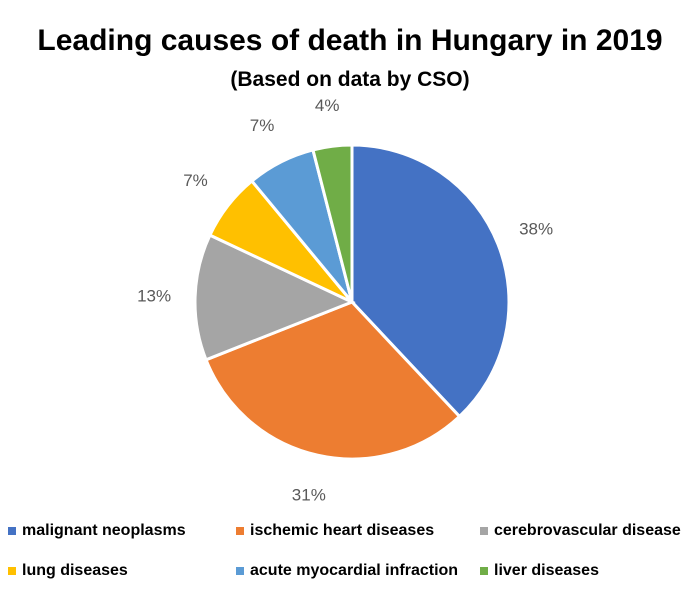 Image resolution: width=700 pixels, height=600 pixels. I want to click on legend-label-lung-diseases: lung diseases, so click(75, 570).